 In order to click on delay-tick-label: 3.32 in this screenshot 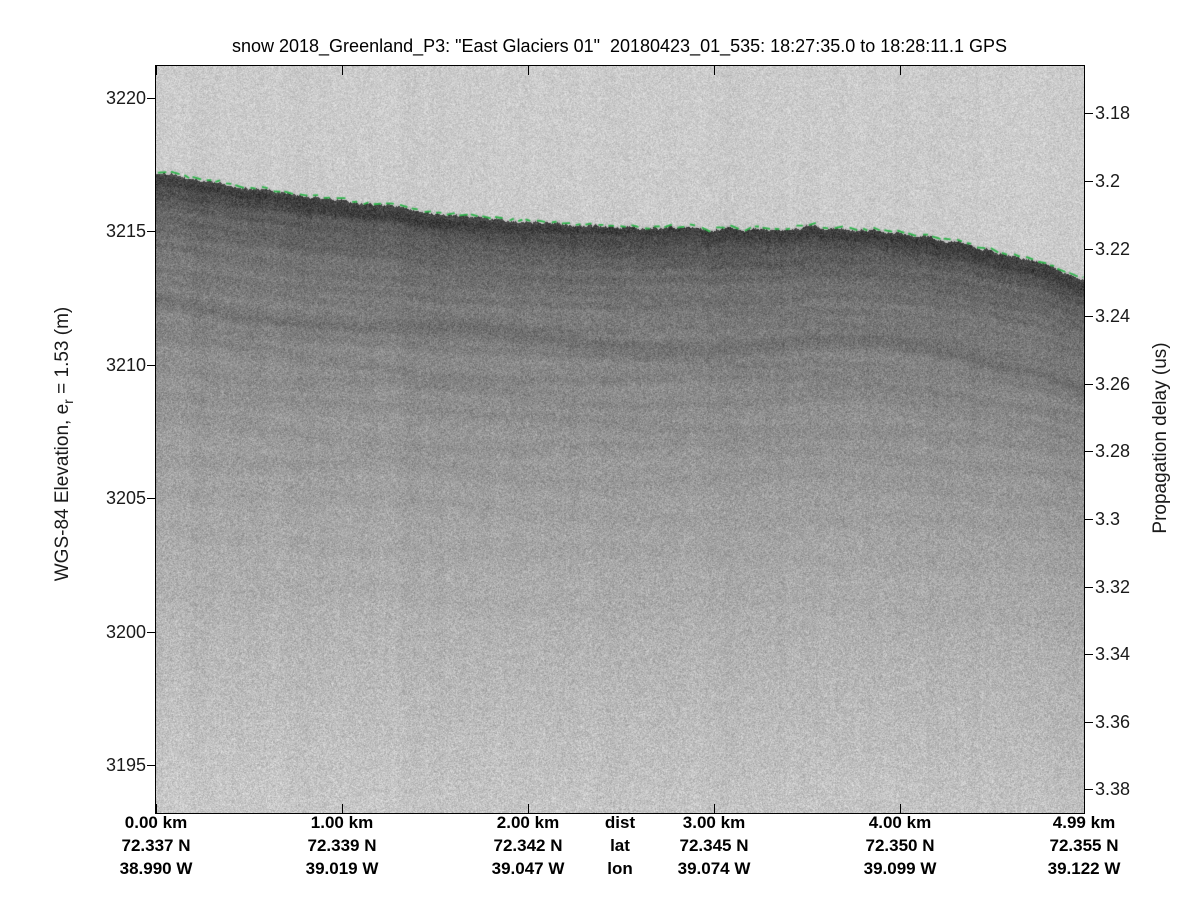, I will do `click(1113, 587)`.